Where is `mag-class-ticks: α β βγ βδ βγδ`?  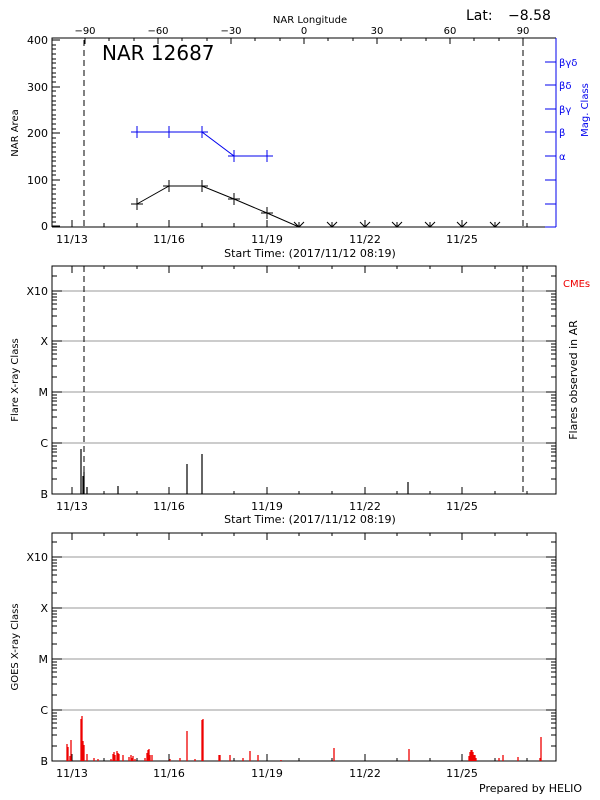 mag-class-ticks: α β βγ βδ βγδ is located at coordinates (568, 110).